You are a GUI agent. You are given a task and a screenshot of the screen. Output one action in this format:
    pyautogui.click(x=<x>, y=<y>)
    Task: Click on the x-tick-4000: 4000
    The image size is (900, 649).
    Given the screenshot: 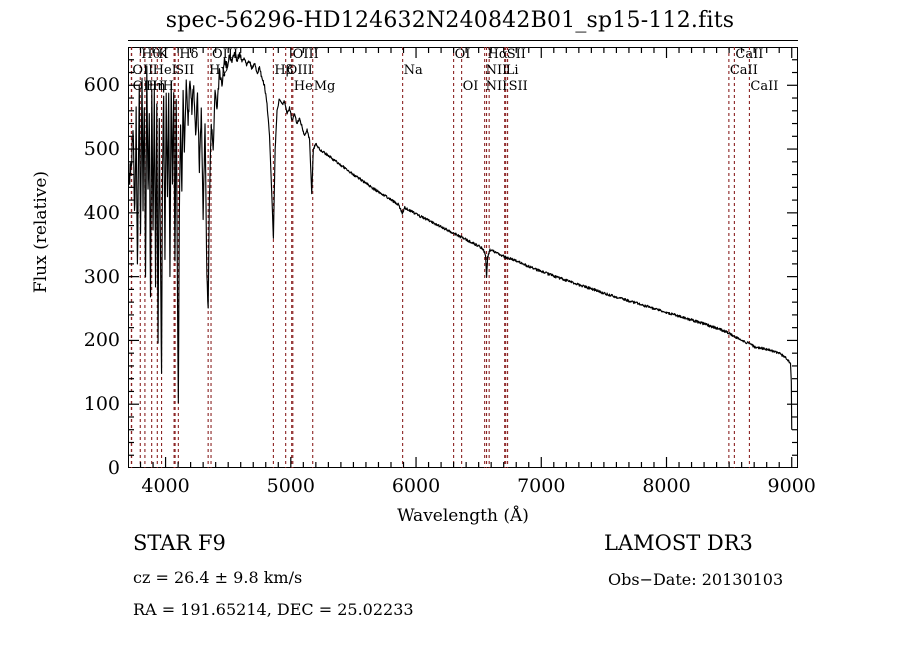 What is the action you would take?
    pyautogui.click(x=165, y=486)
    